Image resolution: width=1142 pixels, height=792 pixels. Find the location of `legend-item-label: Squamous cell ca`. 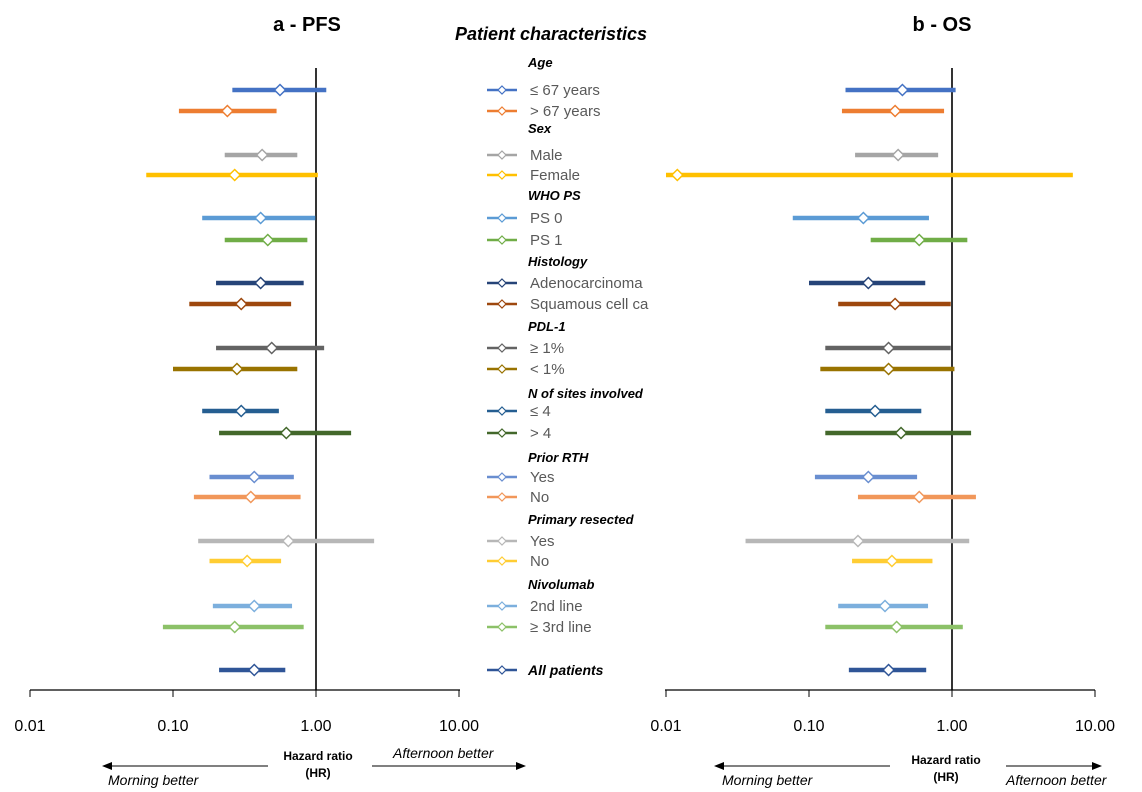

legend-item-label: Squamous cell ca is located at coordinates (589, 304).